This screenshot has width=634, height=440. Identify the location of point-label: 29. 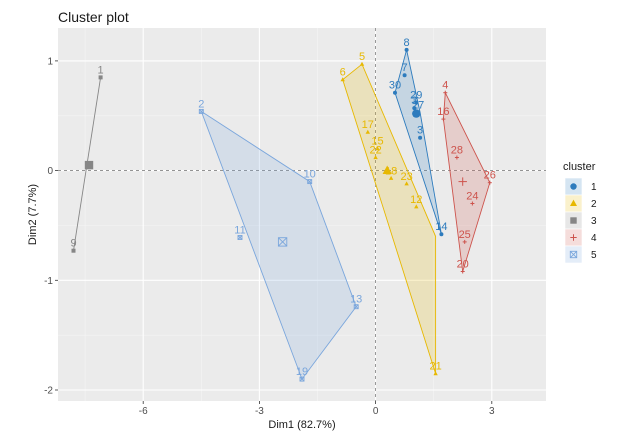
(416, 96).